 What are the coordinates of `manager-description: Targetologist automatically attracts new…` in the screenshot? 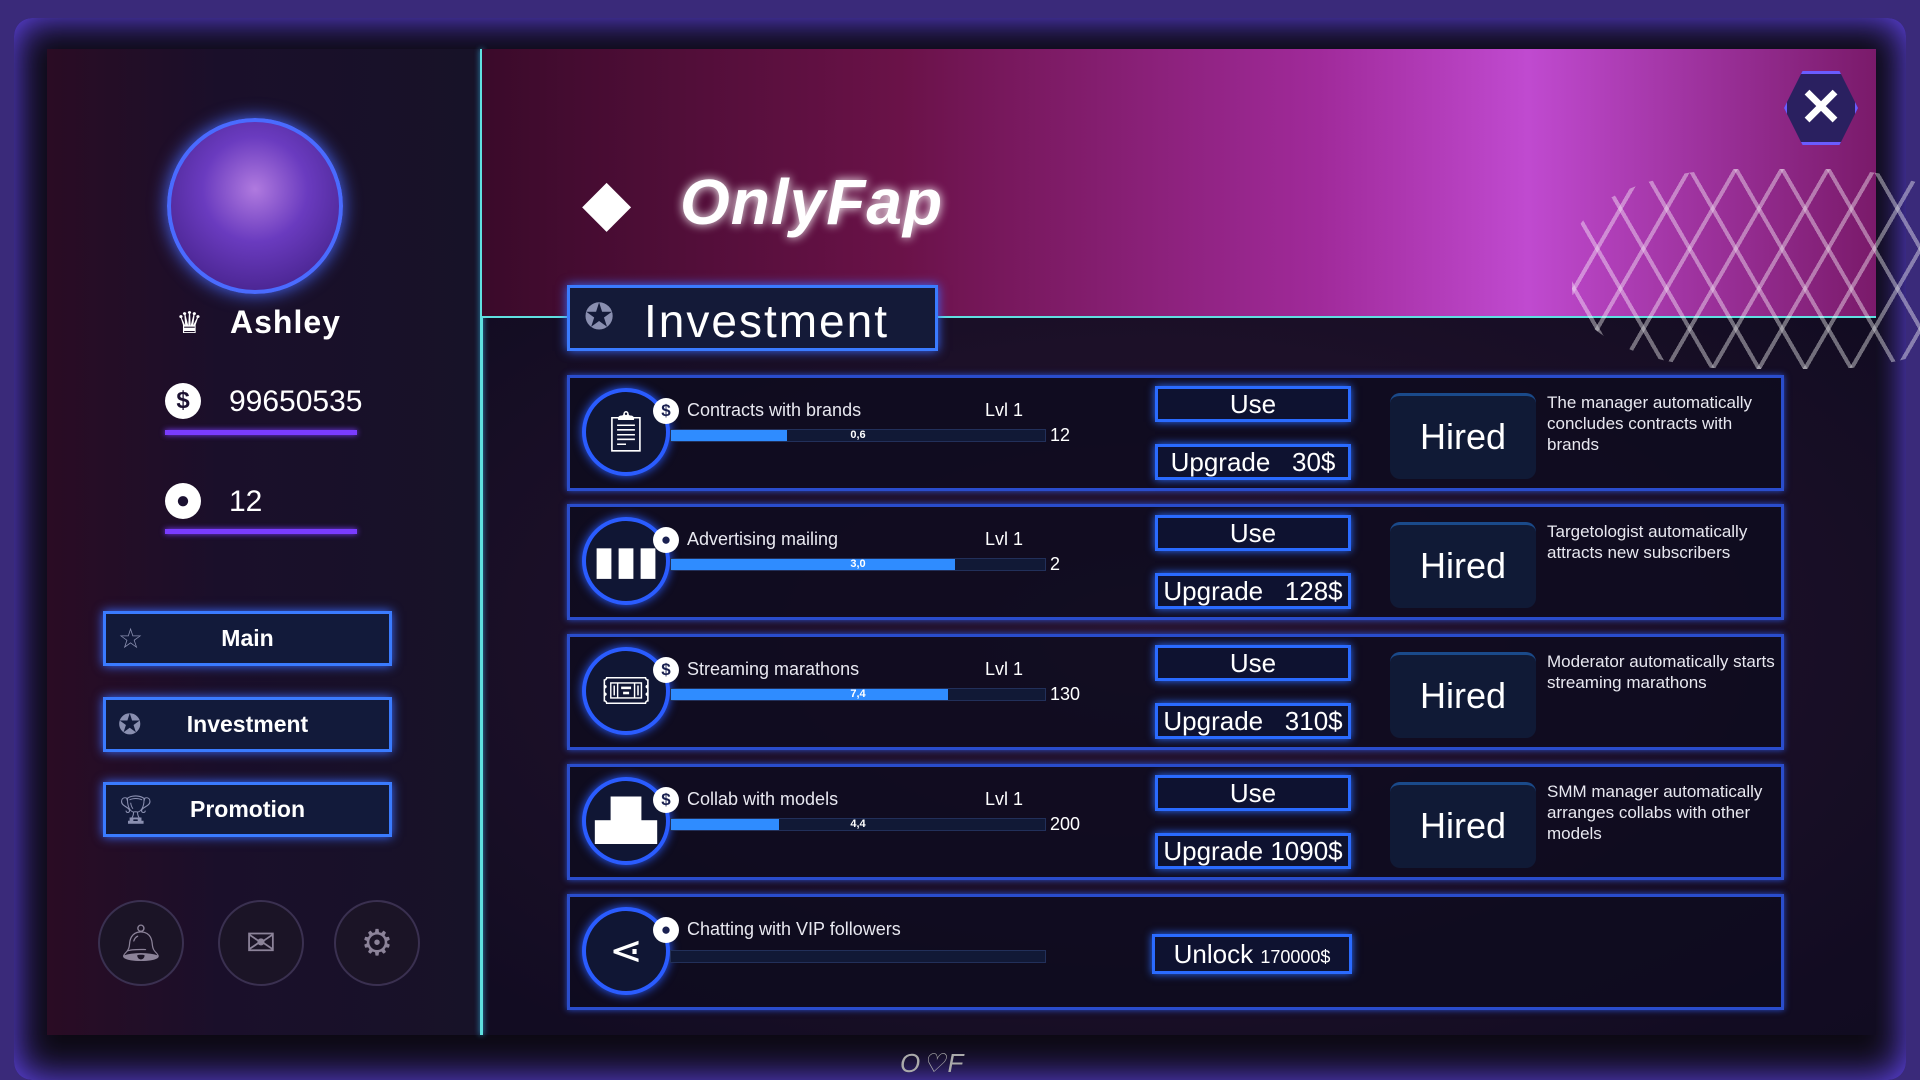 It's located at (1647, 542).